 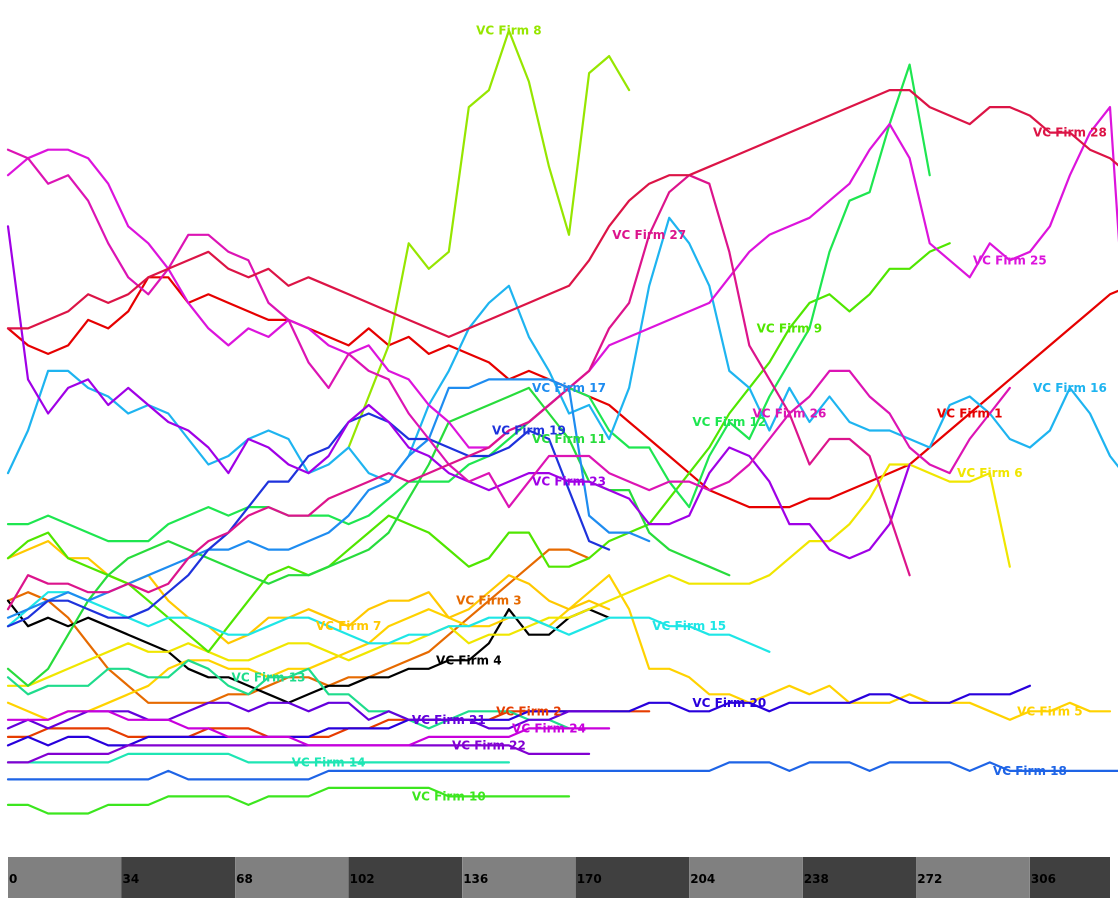 What do you see at coordinates (649, 235) in the screenshot?
I see `series-label-vc-firm-27: VC Firm 27` at bounding box center [649, 235].